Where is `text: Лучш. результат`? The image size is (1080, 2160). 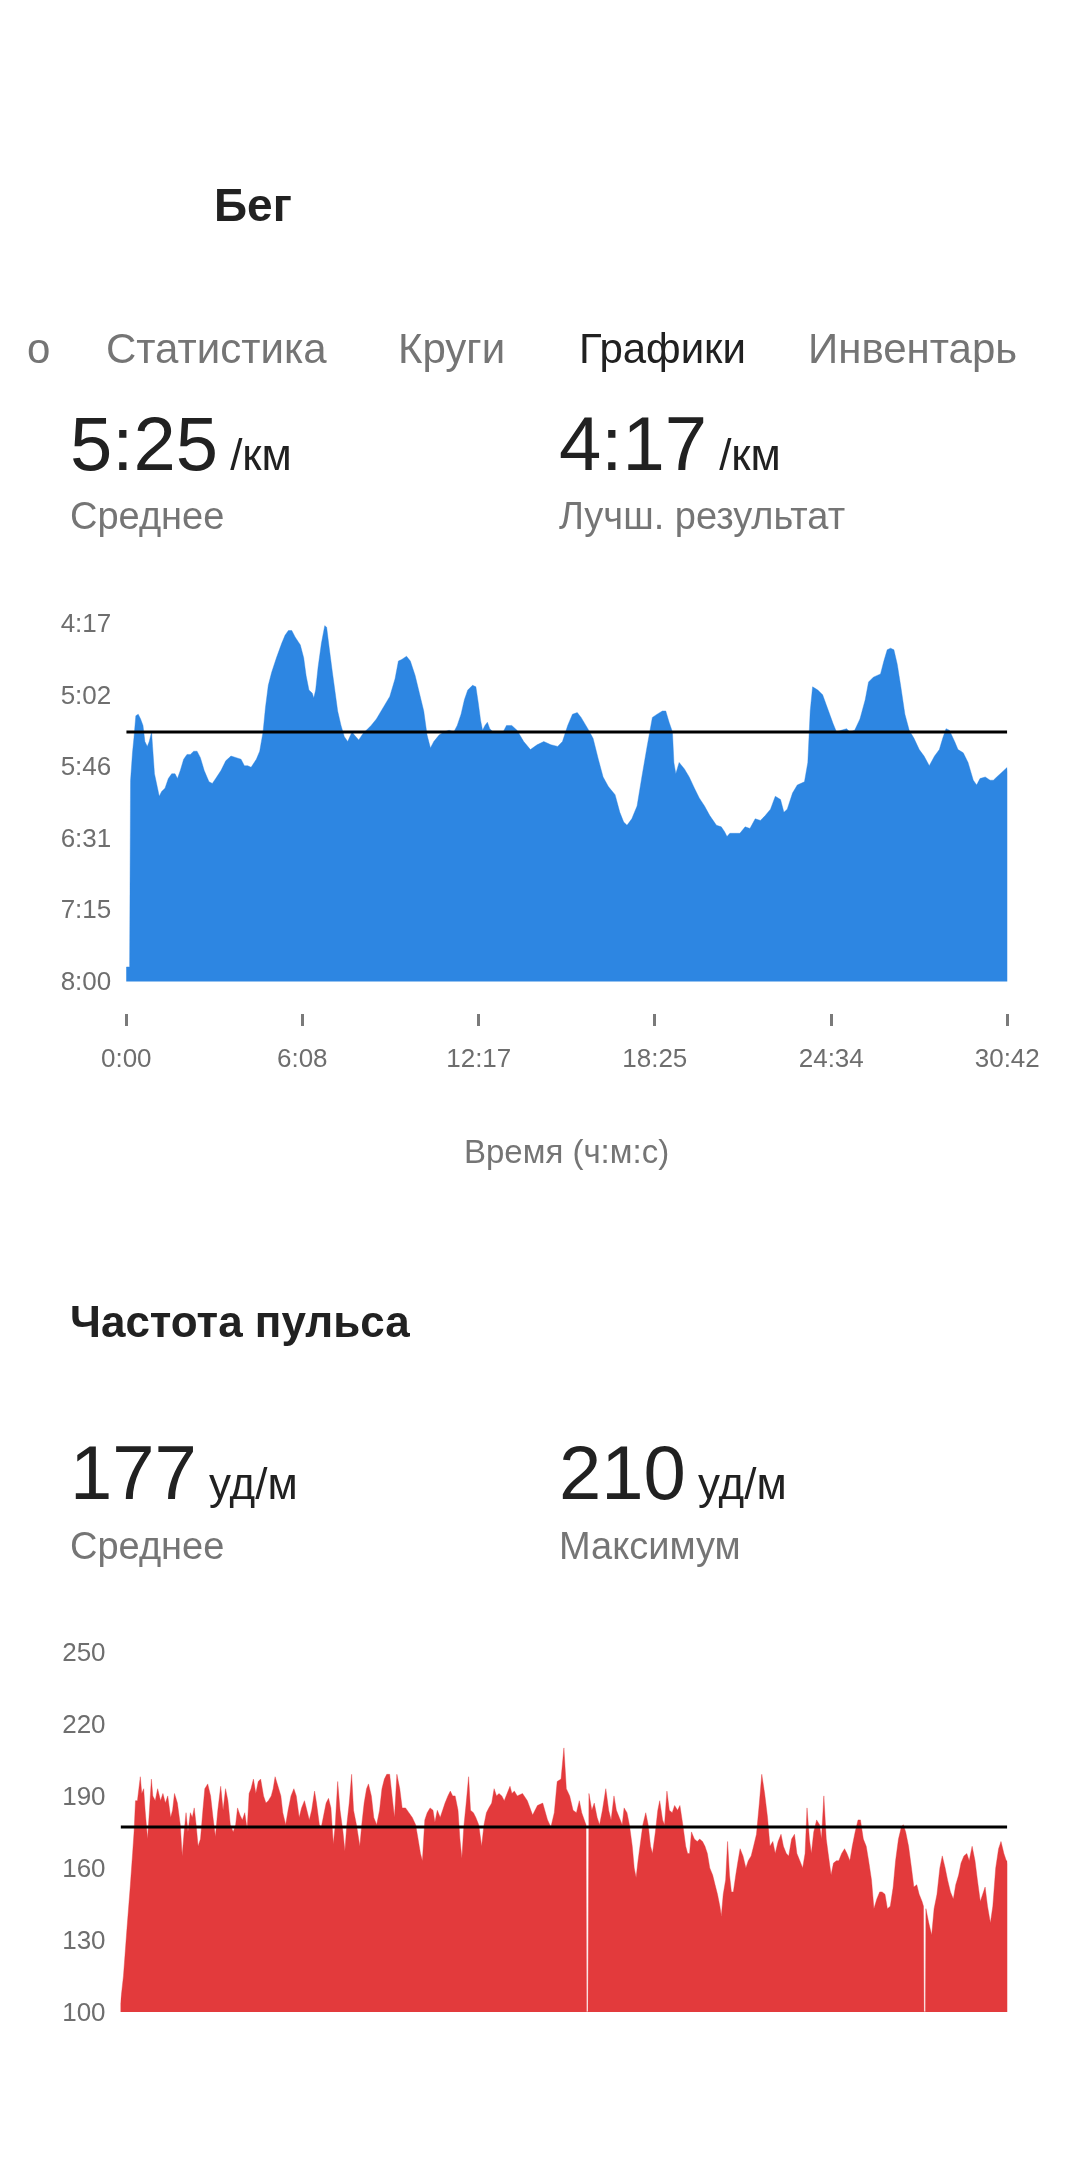 text: Лучш. результат is located at coordinates (702, 516).